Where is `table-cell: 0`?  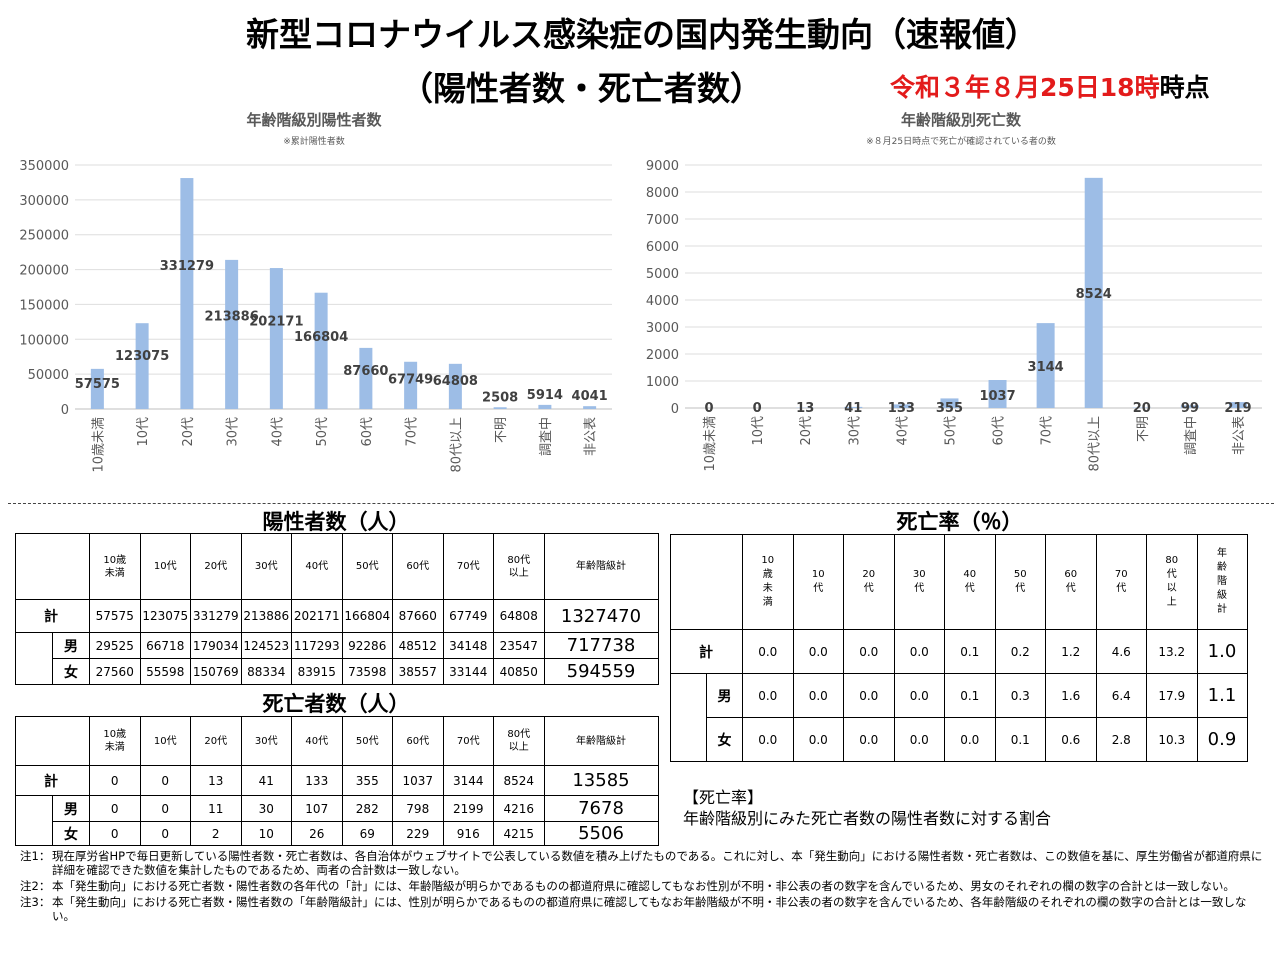 table-cell: 0 is located at coordinates (115, 780).